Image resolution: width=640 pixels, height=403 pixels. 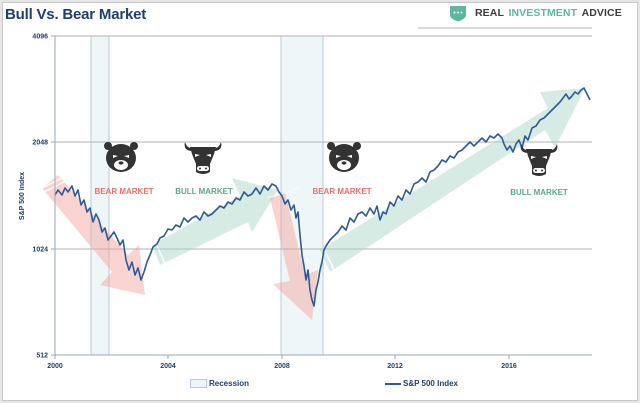 I want to click on chart-title: Bull Vs. Bear Market, so click(x=76, y=14).